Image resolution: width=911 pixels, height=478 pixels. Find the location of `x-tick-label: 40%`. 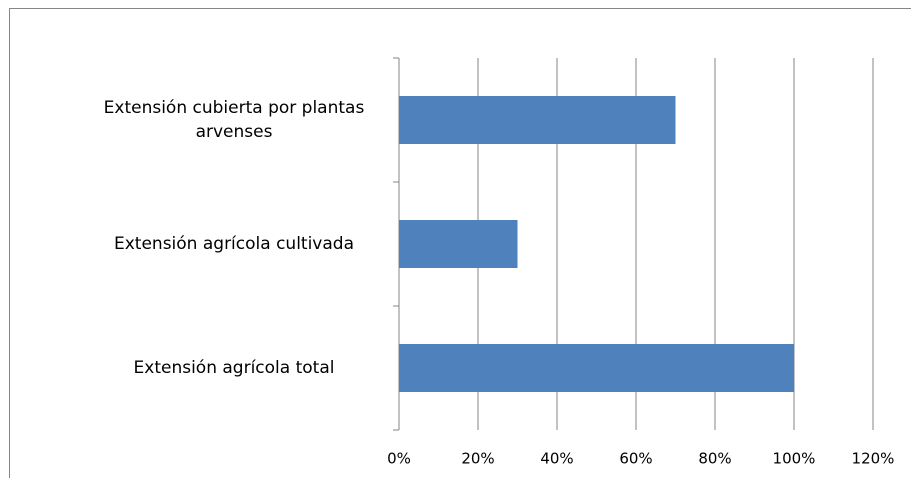

x-tick-label: 40% is located at coordinates (556, 459).